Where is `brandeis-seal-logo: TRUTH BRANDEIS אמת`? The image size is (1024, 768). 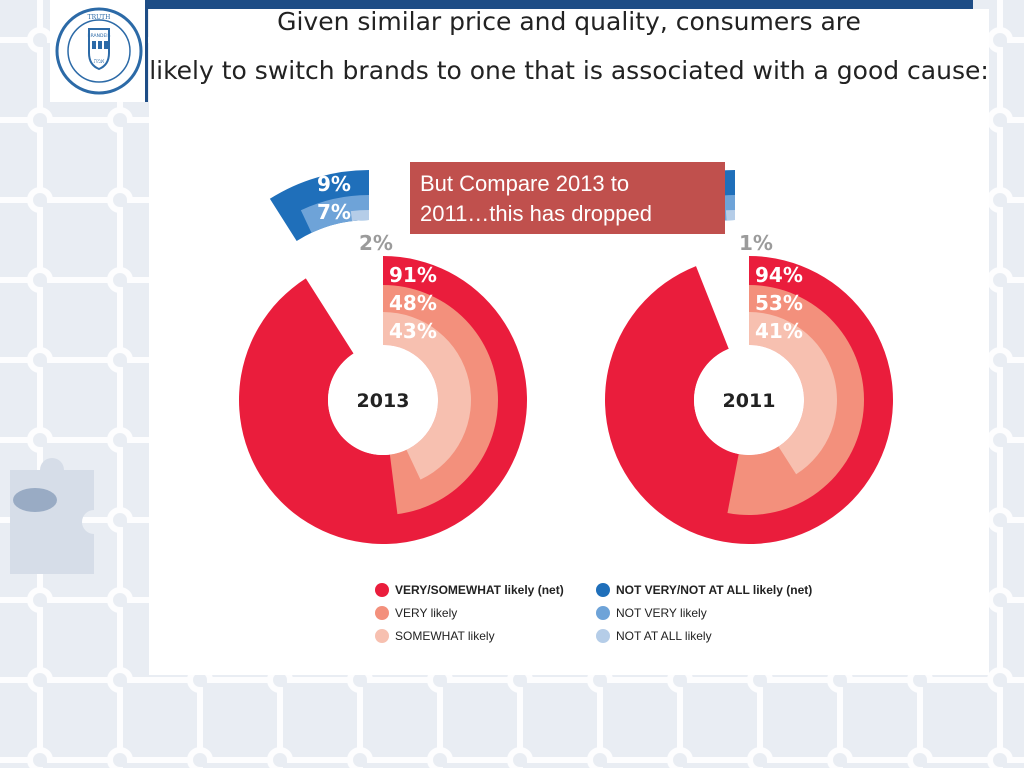
brandeis-seal-logo: TRUTH BRANDEIS אמת is located at coordinates (99, 51).